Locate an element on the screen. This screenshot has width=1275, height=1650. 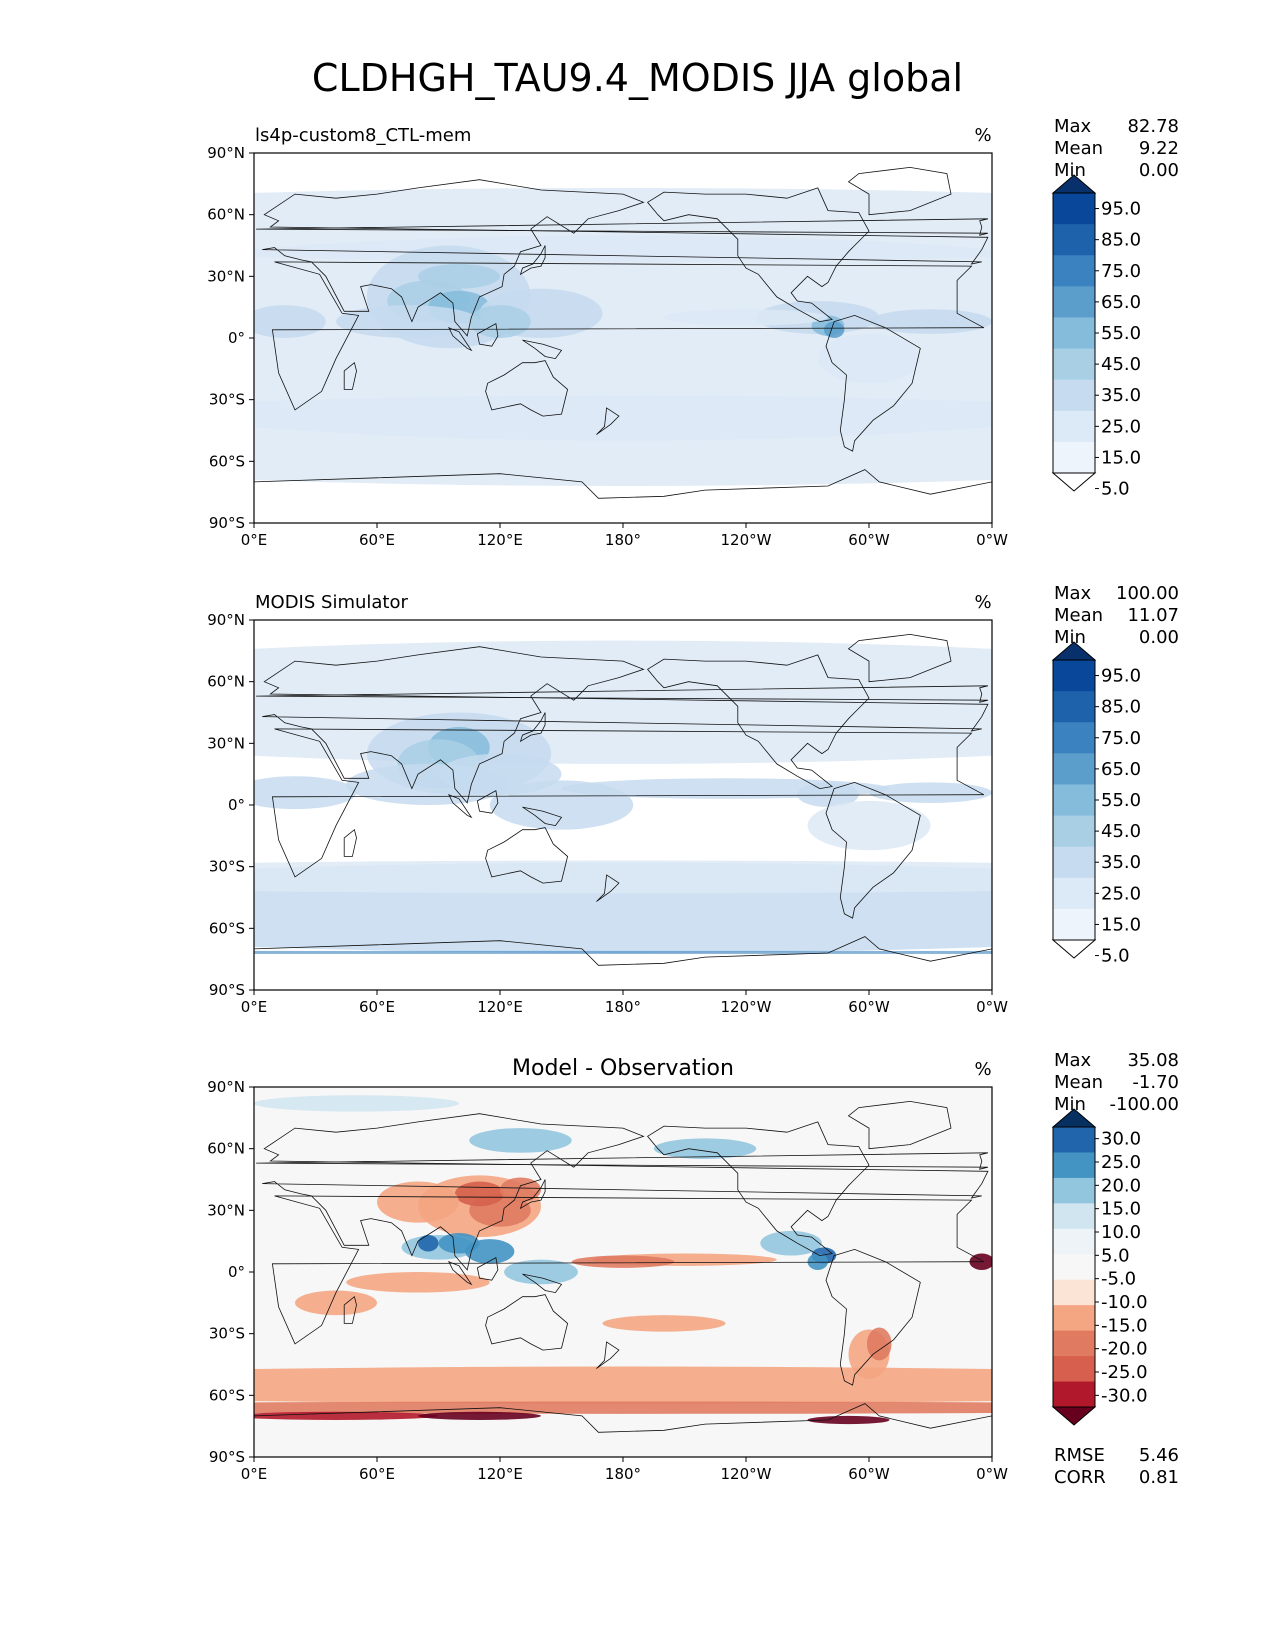
colorbar-tick-label: -5.0 is located at coordinates (1118, 1279).